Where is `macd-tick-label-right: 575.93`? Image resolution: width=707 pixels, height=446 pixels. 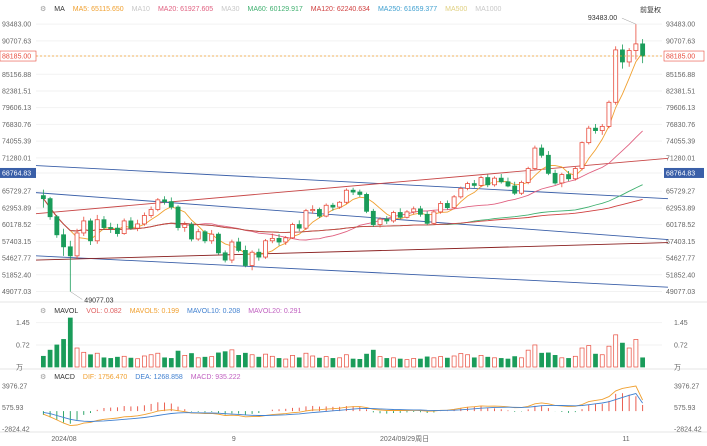
macd-tick-label-right: 575.93 is located at coordinates (685, 408).